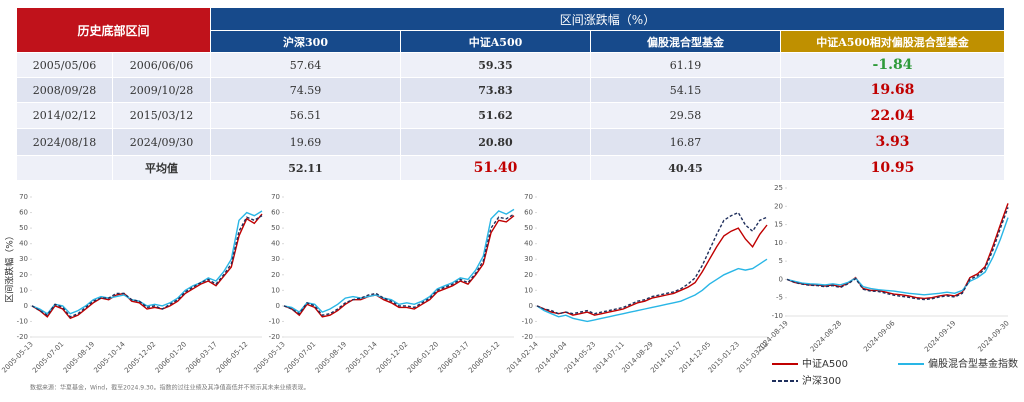 This screenshot has height=402, width=1024. I want to click on legend-label: 偏股混合型基金指数, so click(973, 363).